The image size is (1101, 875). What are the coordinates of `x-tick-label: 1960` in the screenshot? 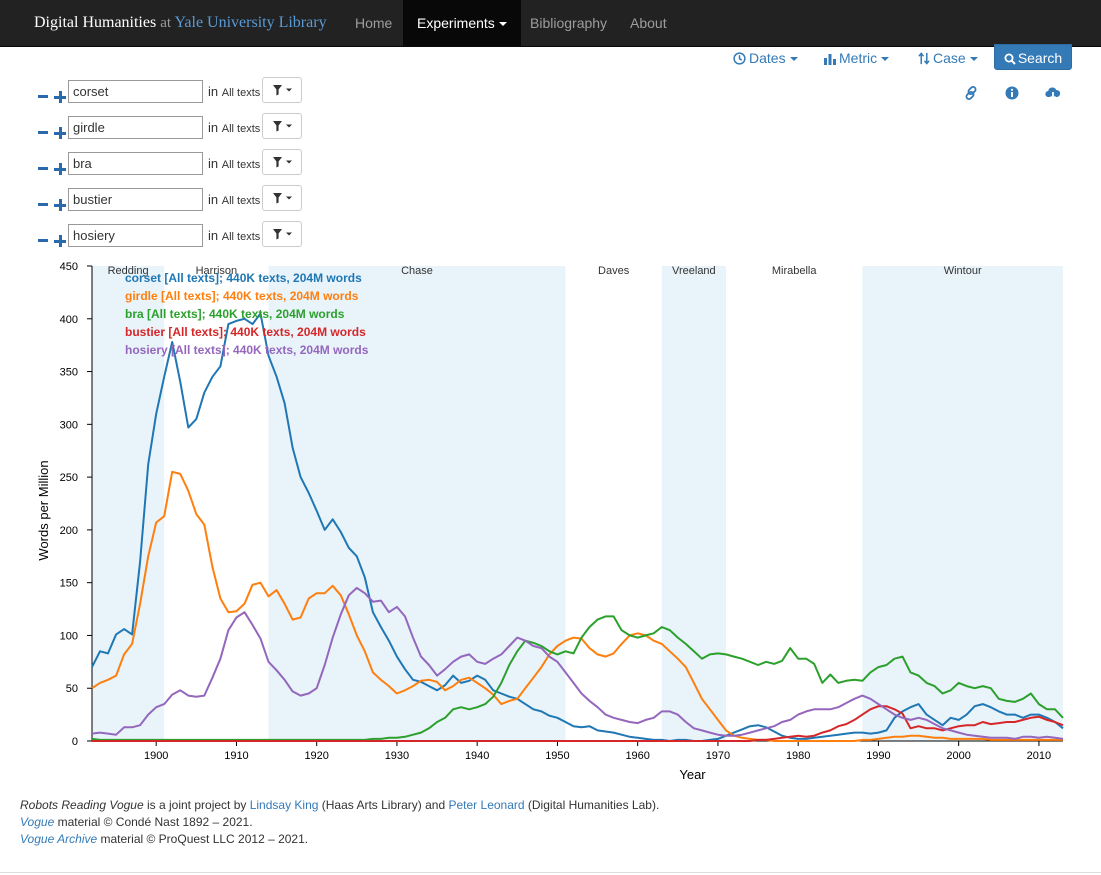 It's located at (637, 756).